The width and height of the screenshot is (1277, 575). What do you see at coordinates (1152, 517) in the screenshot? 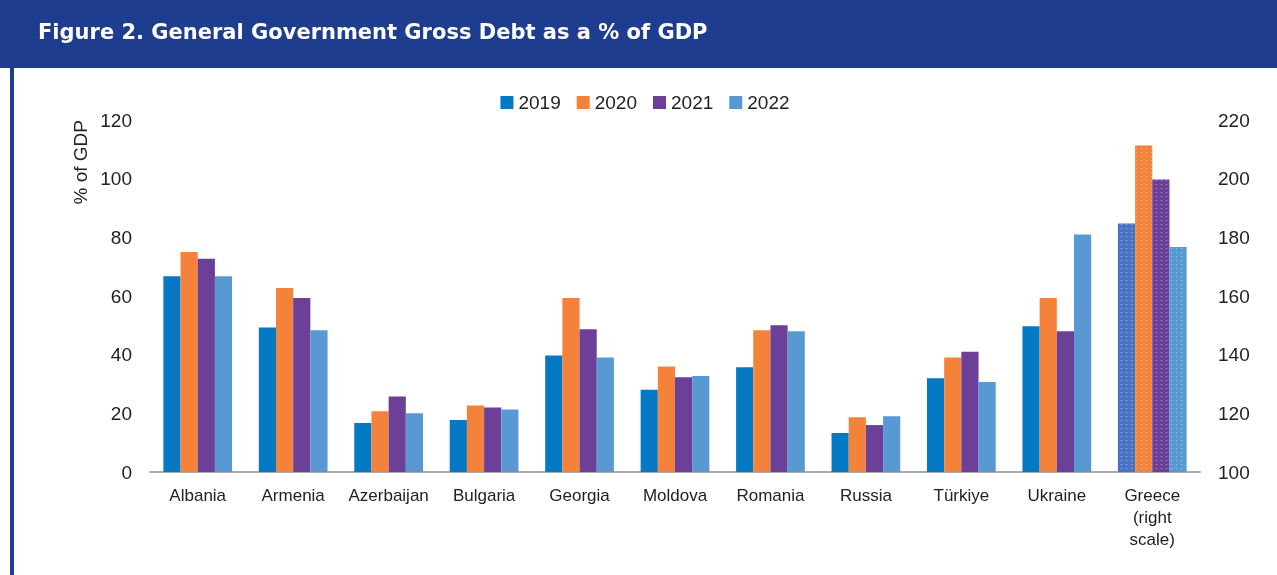
I see `x-tick-label: Greece (right scale)` at bounding box center [1152, 517].